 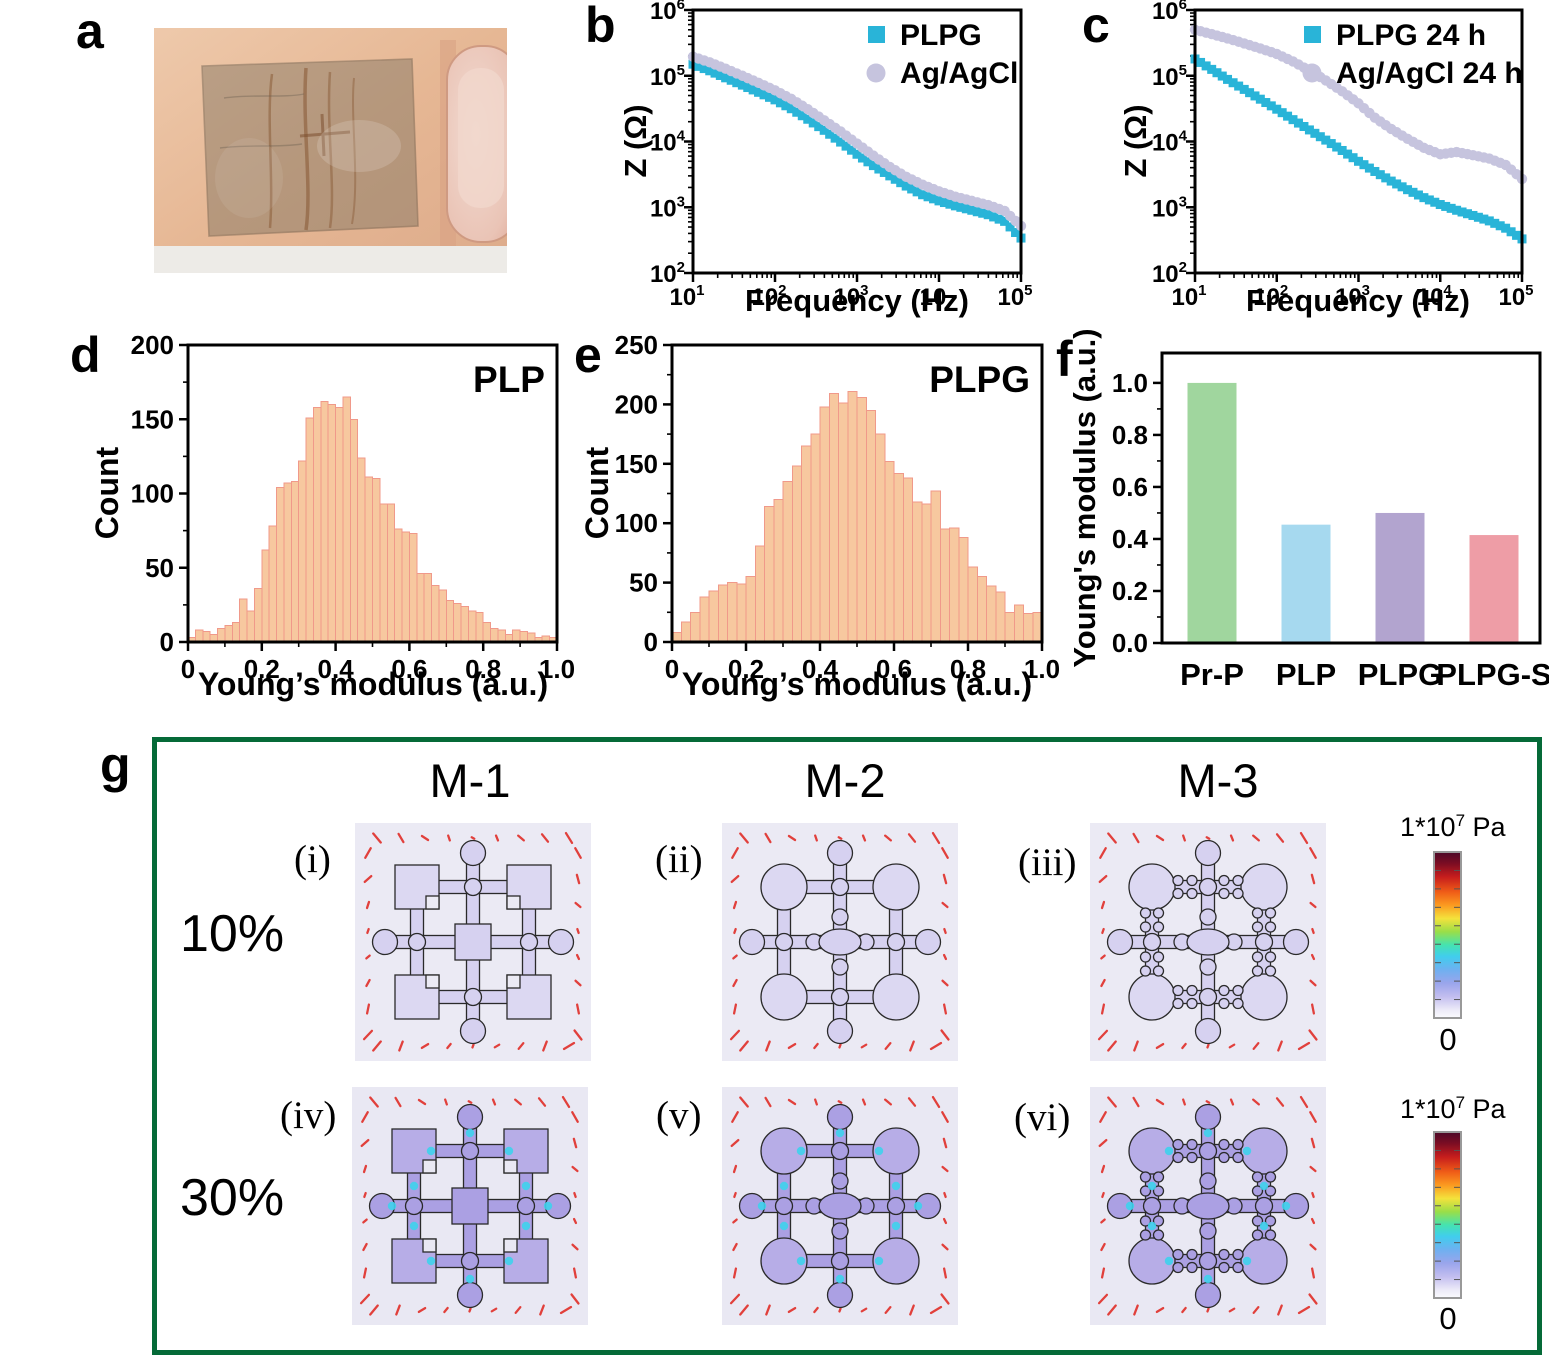 I want to click on svg-text: PLP, so click(x=1306, y=674).